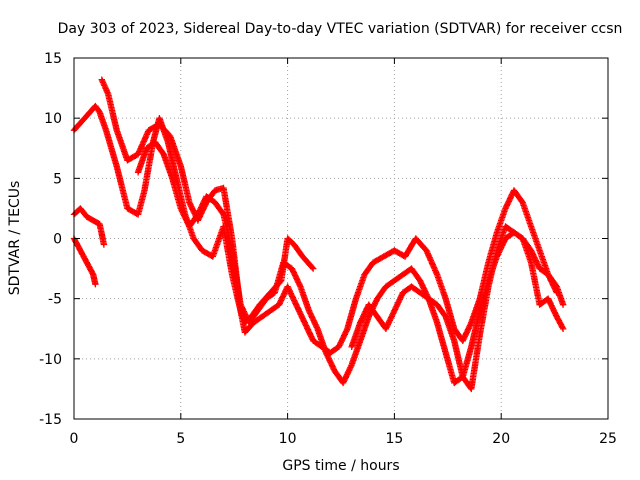 The height and width of the screenshot is (480, 640). Describe the element at coordinates (50, 360) in the screenshot. I see `y-tick-label: -10` at that location.